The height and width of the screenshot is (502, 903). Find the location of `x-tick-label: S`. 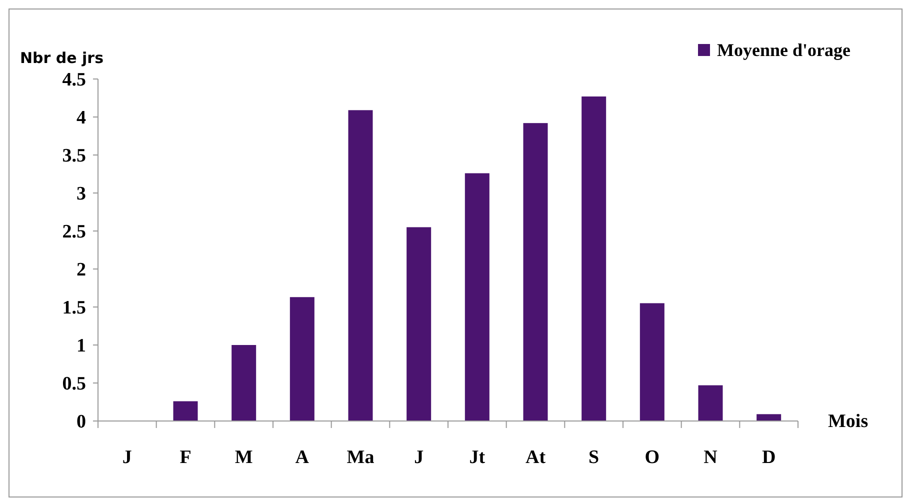

x-tick-label: S is located at coordinates (594, 457).